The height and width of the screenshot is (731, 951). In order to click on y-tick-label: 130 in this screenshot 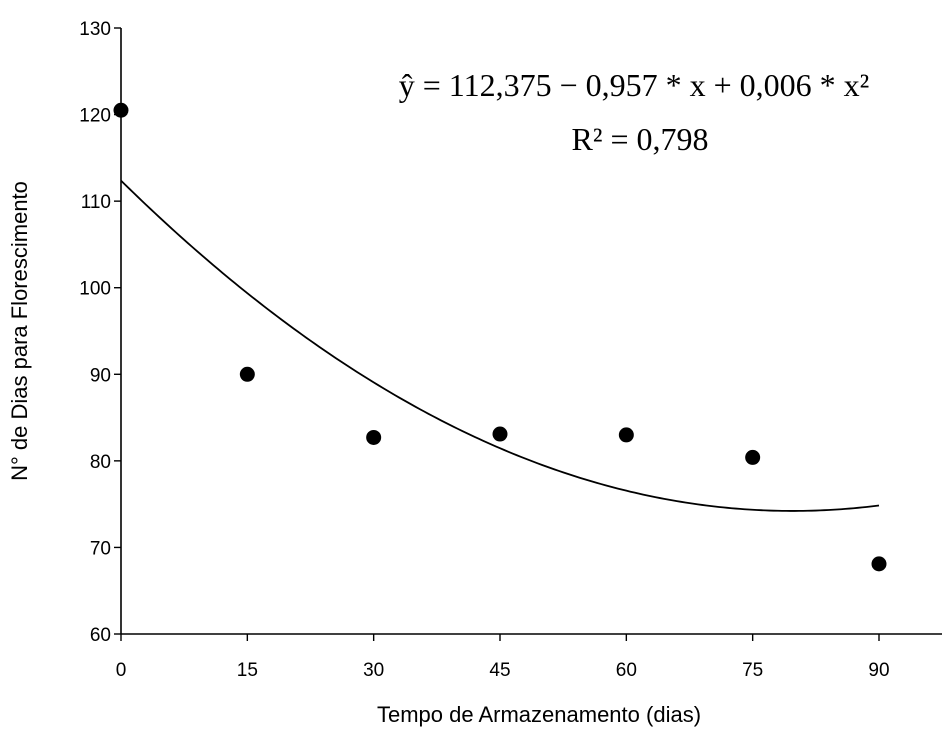, I will do `click(95, 29)`.